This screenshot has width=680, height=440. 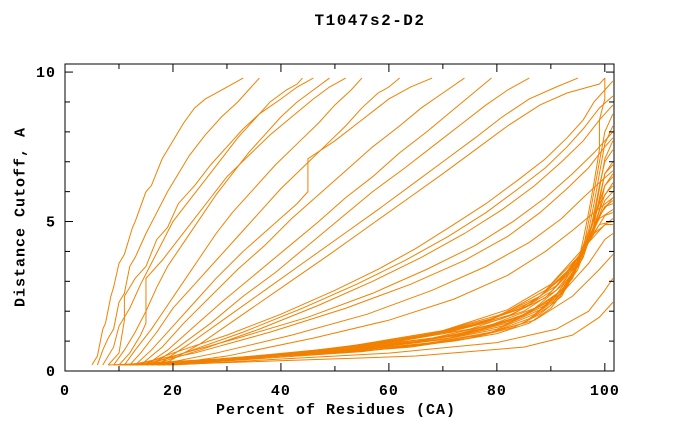 What do you see at coordinates (281, 391) in the screenshot?
I see `x-tick-label: 40` at bounding box center [281, 391].